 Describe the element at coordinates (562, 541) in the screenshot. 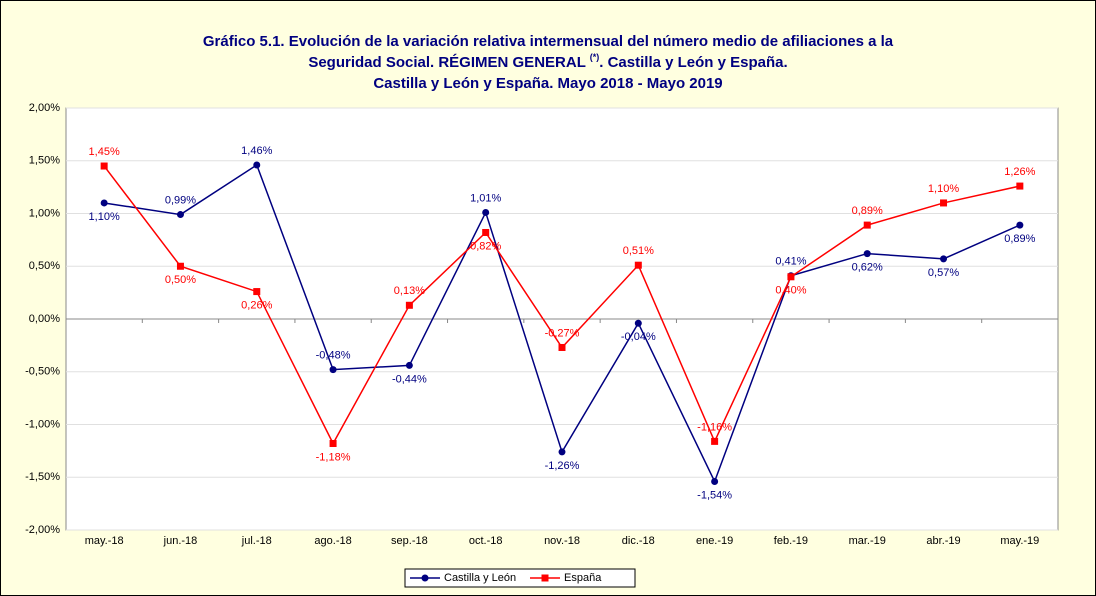

I see `x-tick-label: nov.-18` at that location.